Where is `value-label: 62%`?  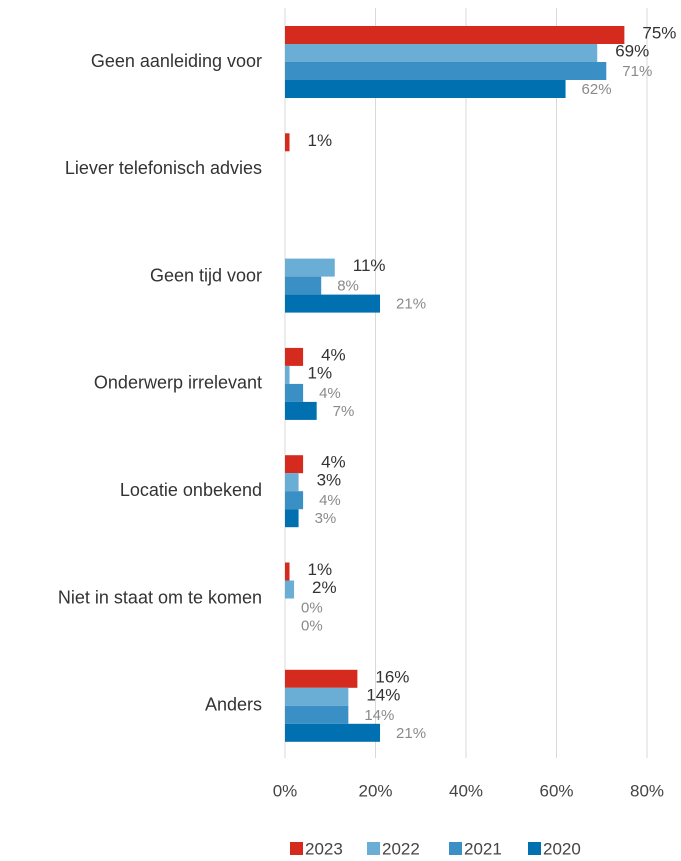
value-label: 62% is located at coordinates (597, 89).